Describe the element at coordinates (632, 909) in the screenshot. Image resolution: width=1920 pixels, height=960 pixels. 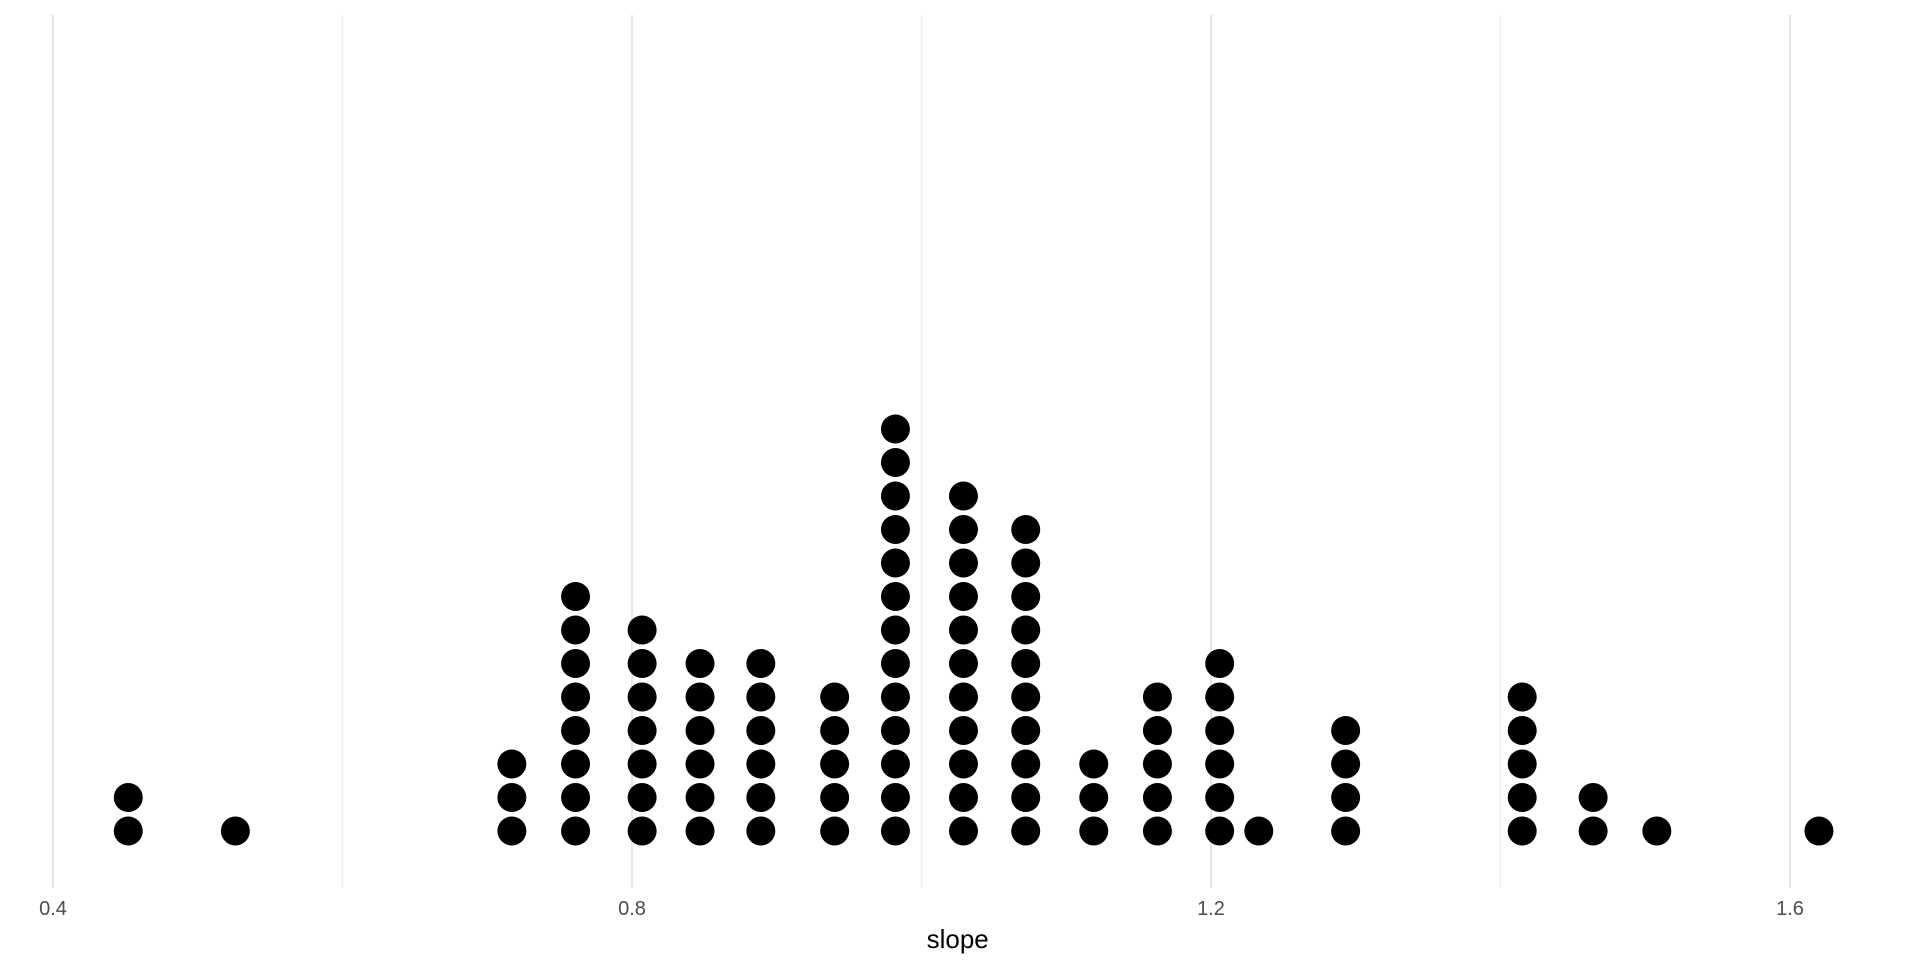
I see `x-tick-label: 0.8` at that location.